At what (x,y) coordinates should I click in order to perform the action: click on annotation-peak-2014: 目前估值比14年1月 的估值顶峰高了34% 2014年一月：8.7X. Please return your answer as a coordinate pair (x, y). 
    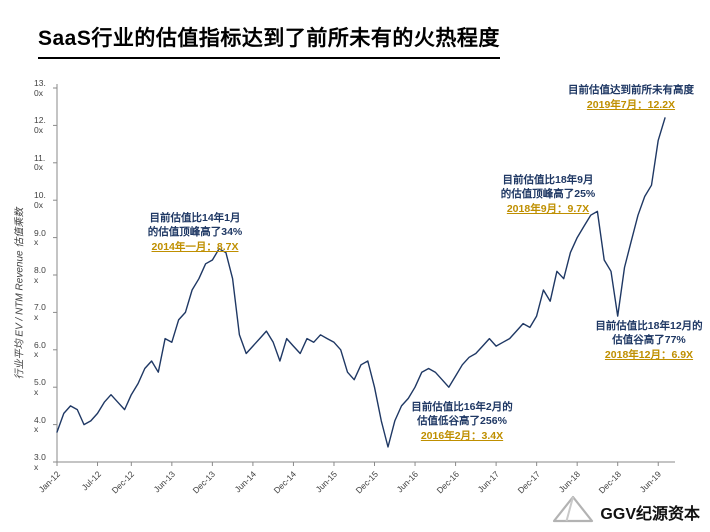
    Looking at the image, I should click on (195, 233).